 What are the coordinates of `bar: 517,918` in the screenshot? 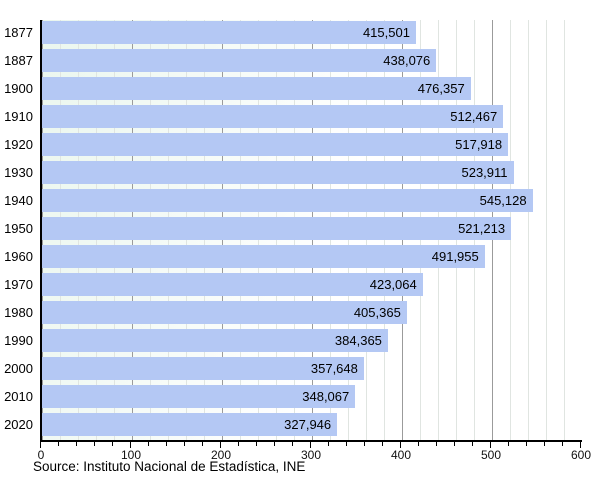 It's located at (275, 144).